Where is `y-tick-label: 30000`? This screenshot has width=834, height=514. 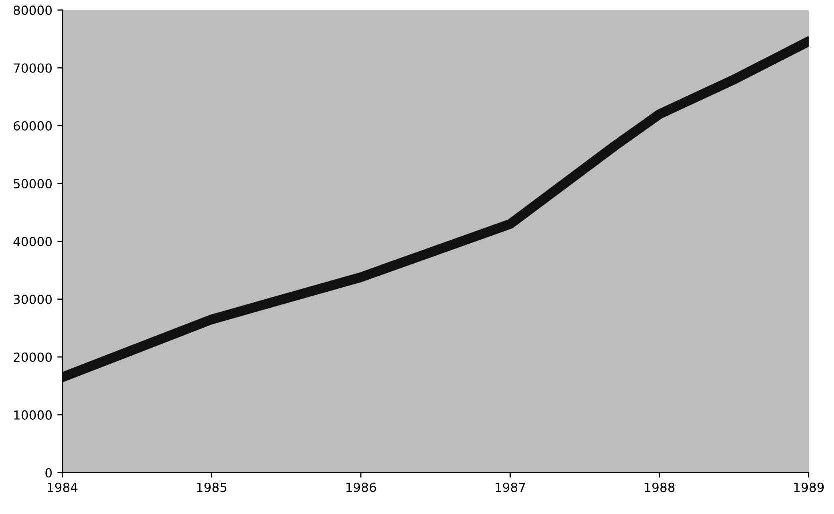
y-tick-label: 30000 is located at coordinates (33, 299).